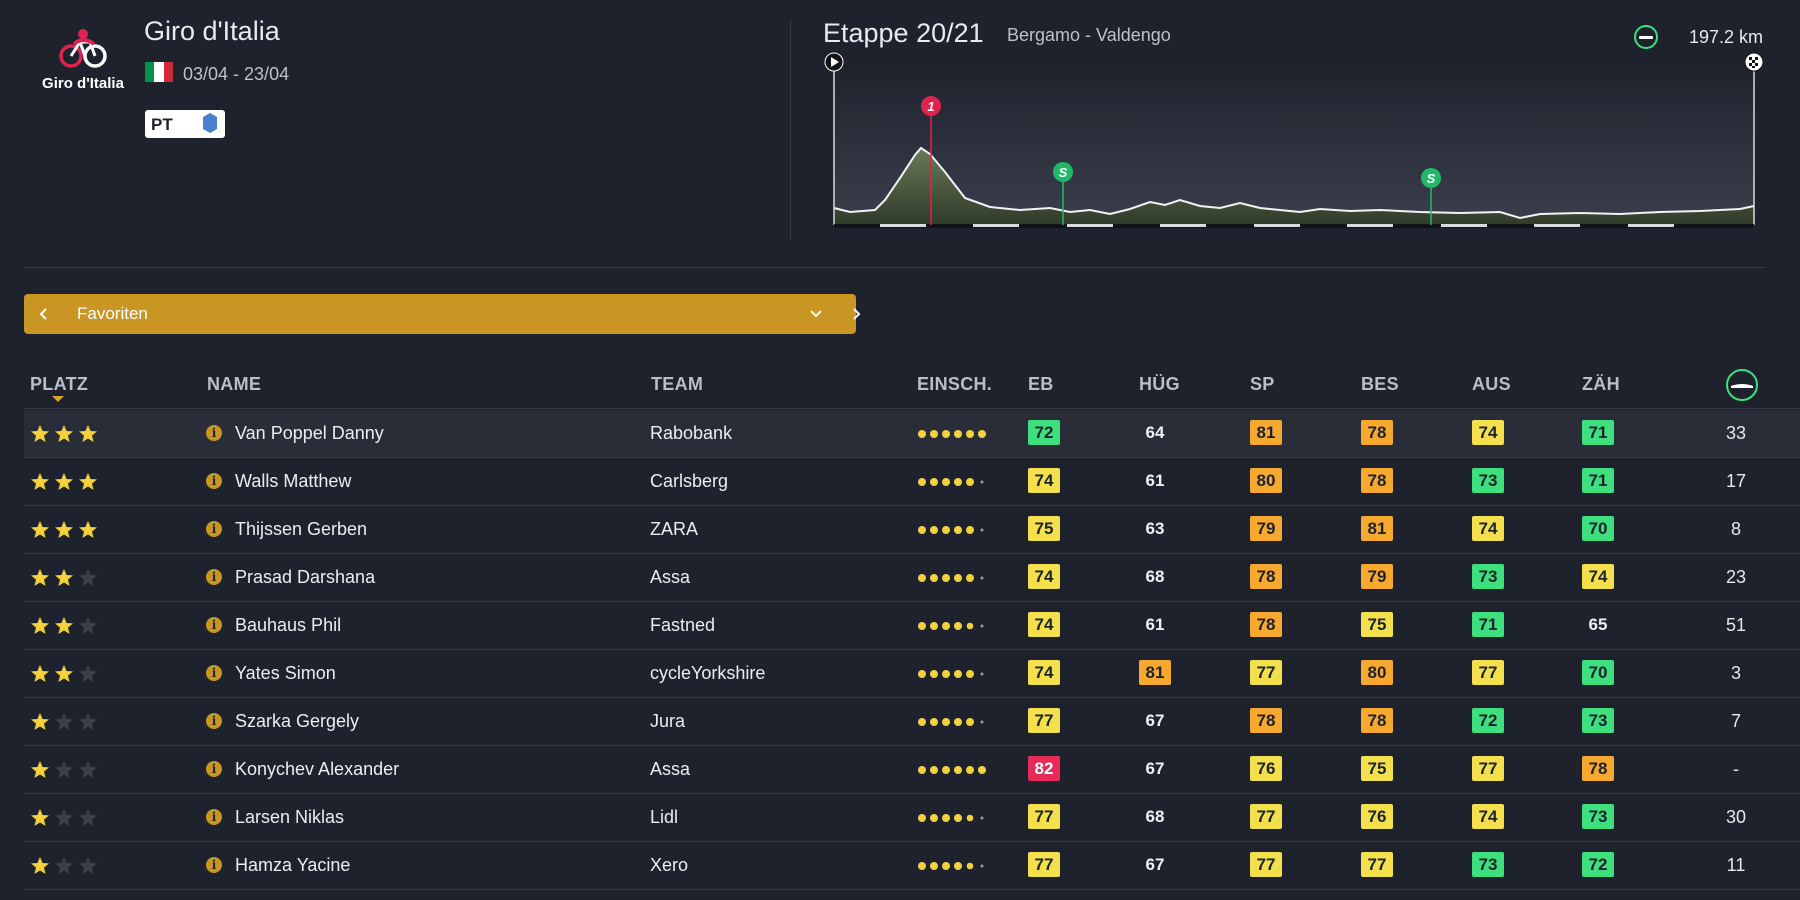 Image resolution: width=1800 pixels, height=900 pixels. I want to click on rider-name: Thijssen Gerben, so click(301, 529).